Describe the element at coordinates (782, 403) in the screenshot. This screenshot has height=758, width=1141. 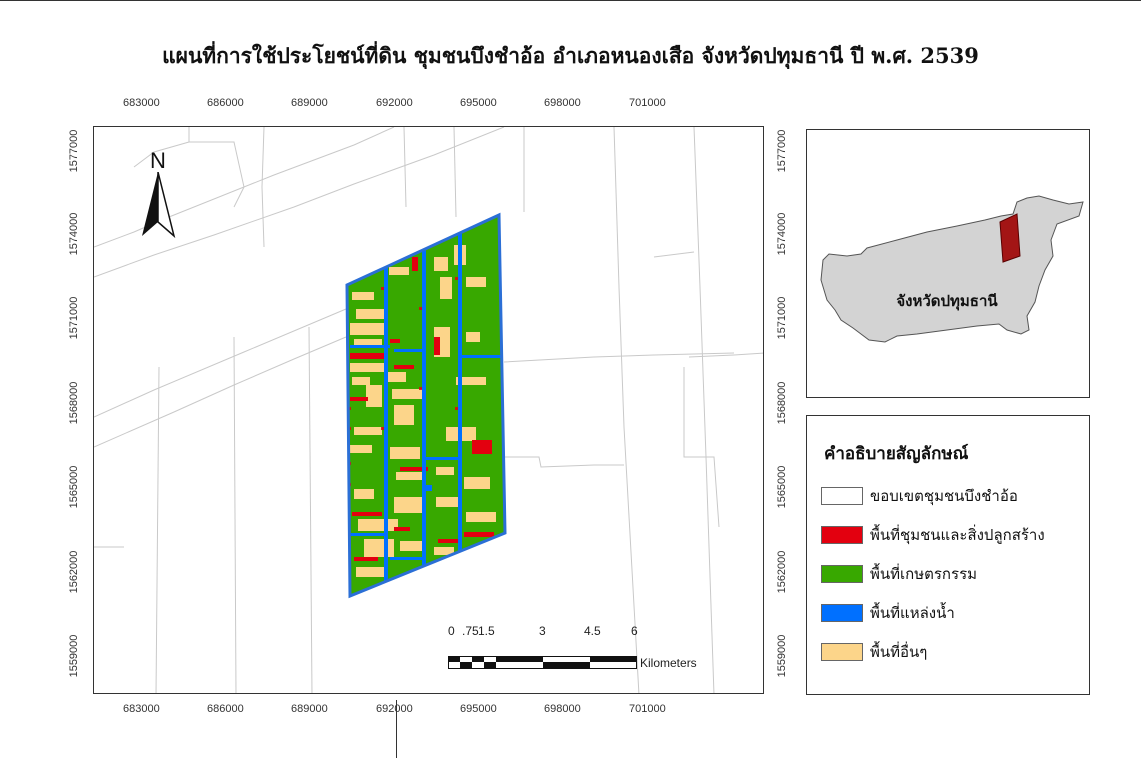
I see `y-tick-right: 1568000` at that location.